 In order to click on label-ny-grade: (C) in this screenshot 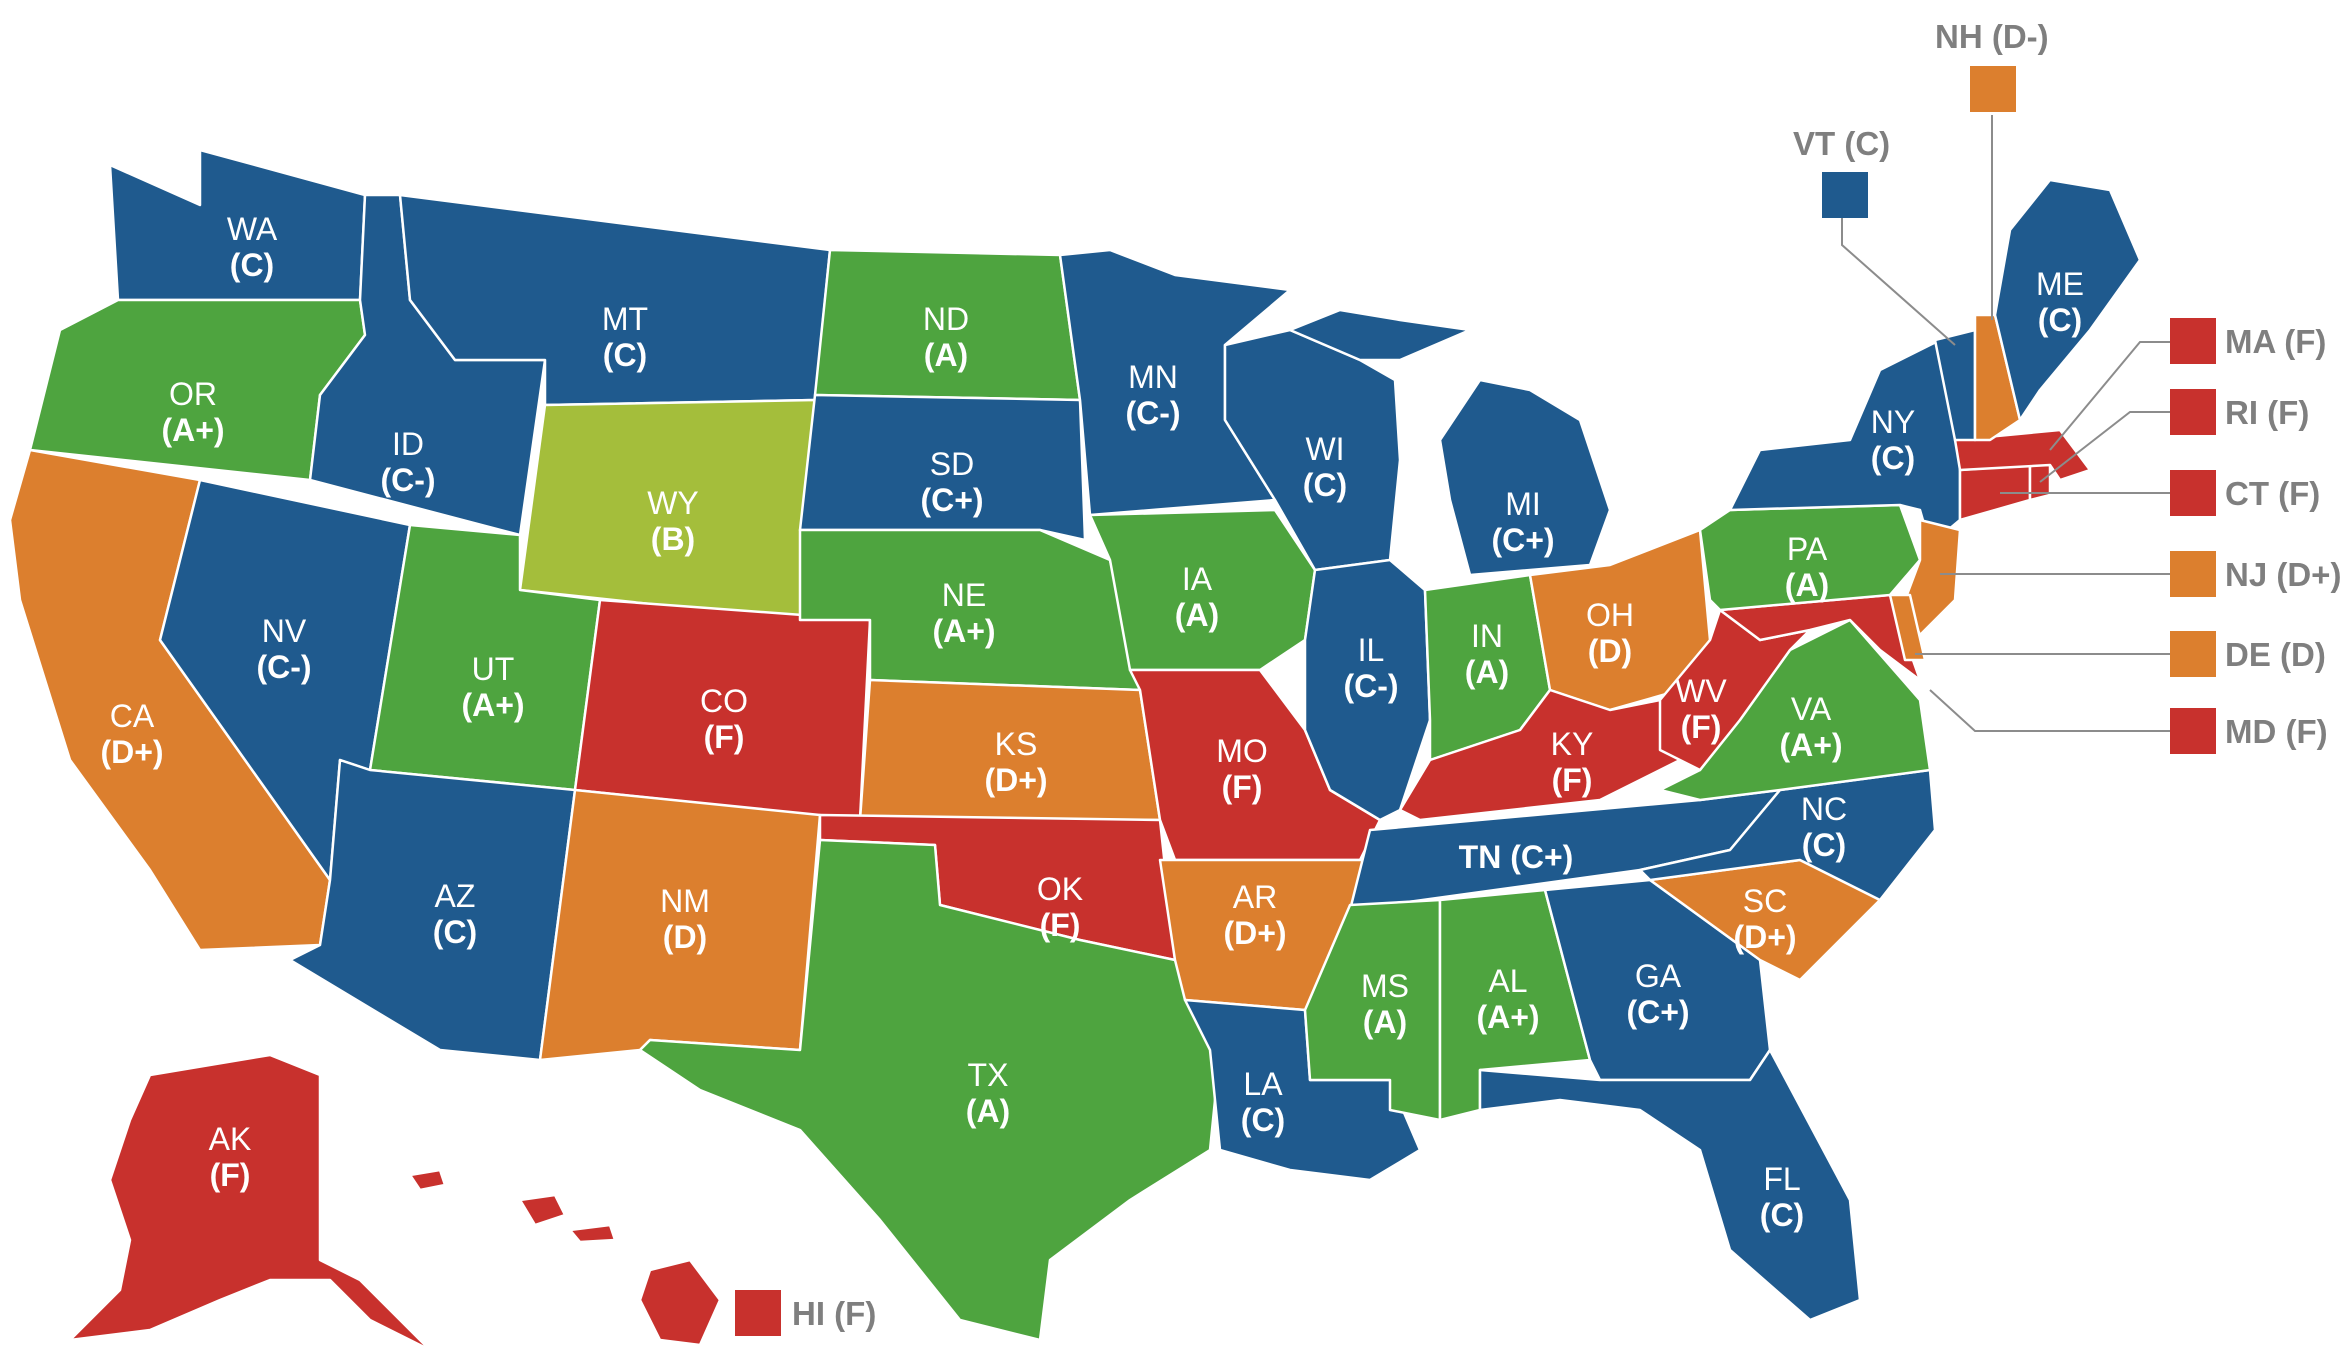, I will do `click(1893, 458)`.